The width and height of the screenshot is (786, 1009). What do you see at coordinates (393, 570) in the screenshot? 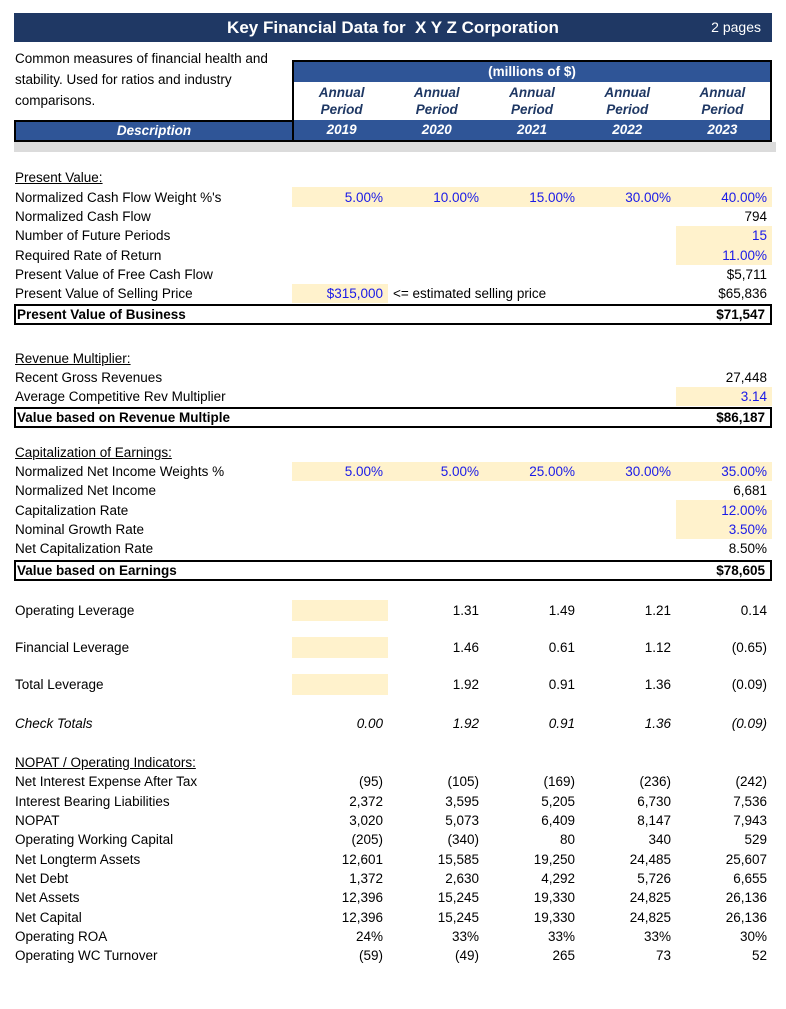
I see `total-row: Value based on Earnings $78,605` at bounding box center [393, 570].